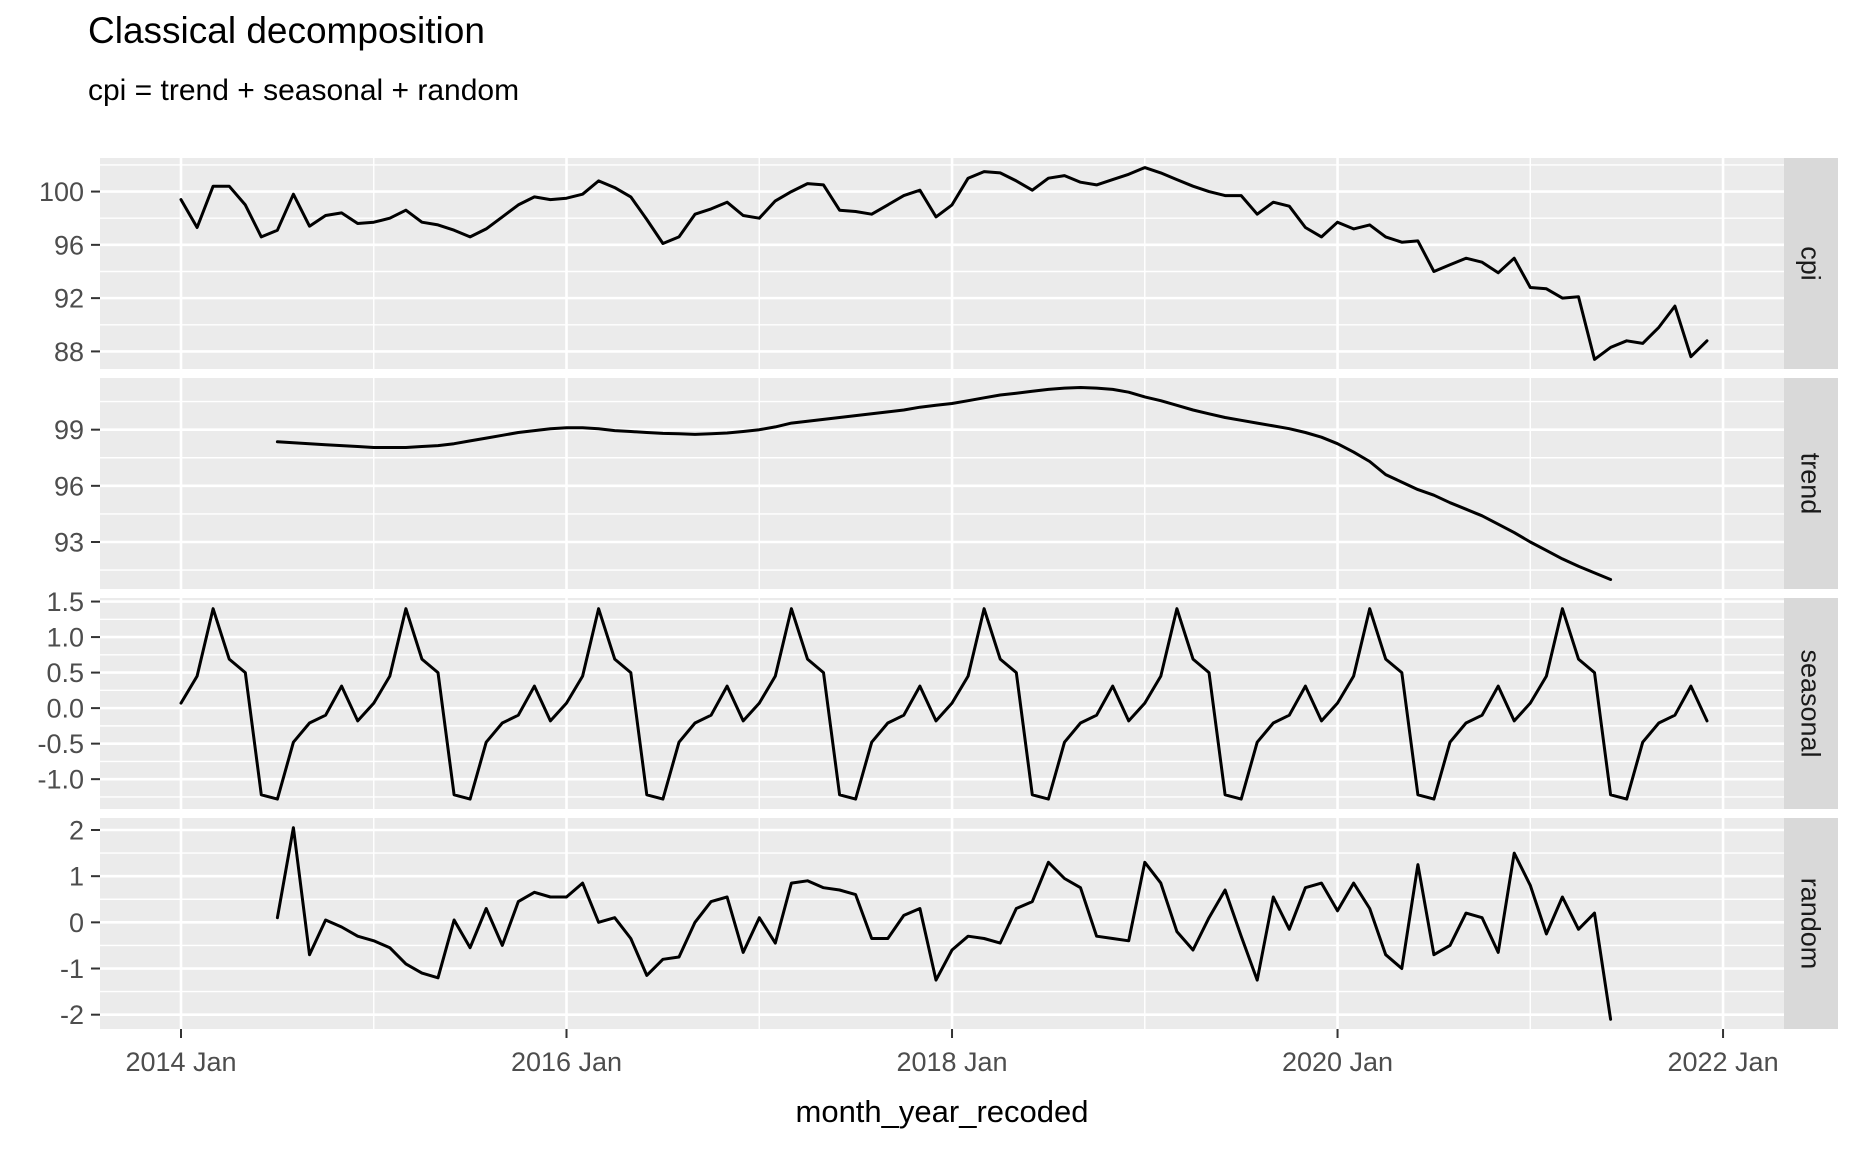  I want to click on seasonal-line, so click(944, 704).